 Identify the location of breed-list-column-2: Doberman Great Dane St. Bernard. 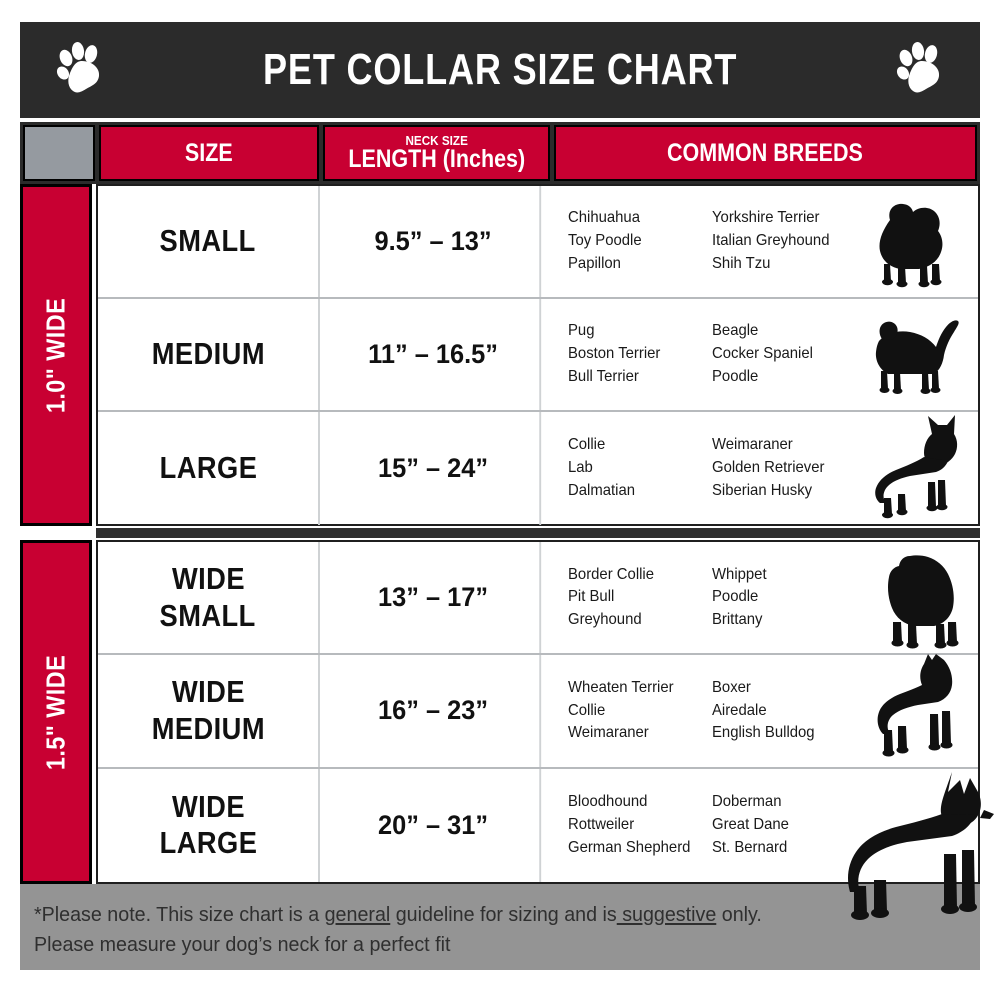
(782, 825).